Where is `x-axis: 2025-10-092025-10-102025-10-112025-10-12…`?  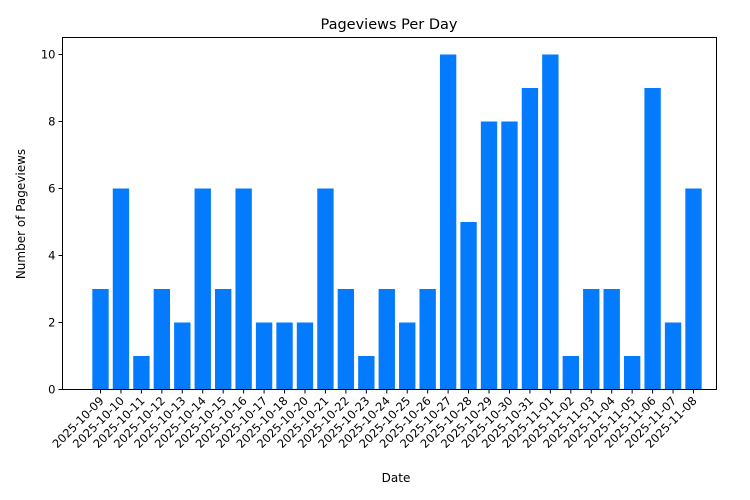
x-axis: 2025-10-092025-10-102025-10-112025-10-12… is located at coordinates (374, 420).